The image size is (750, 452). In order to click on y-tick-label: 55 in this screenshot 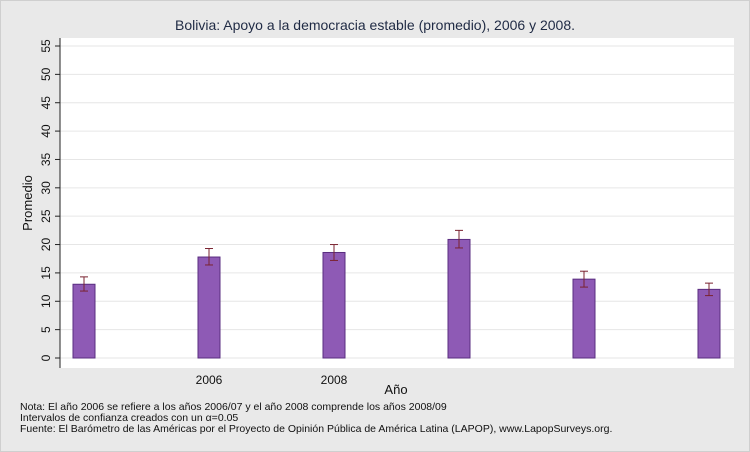, I will do `click(46, 46)`.